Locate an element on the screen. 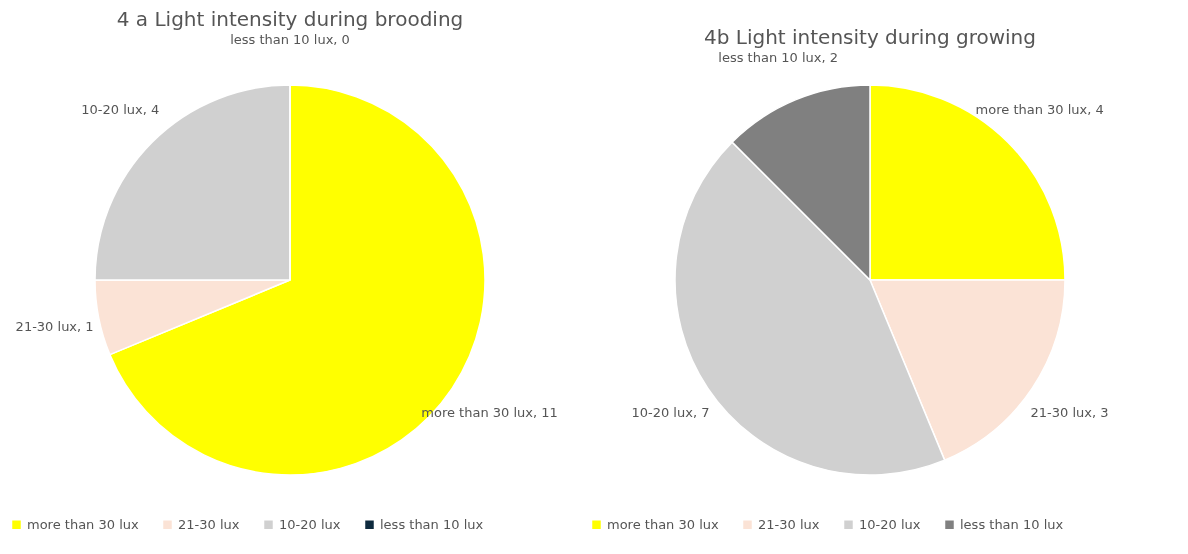 This screenshot has height=554, width=1188. data-label: less than 10 lux, 2 is located at coordinates (778, 58).